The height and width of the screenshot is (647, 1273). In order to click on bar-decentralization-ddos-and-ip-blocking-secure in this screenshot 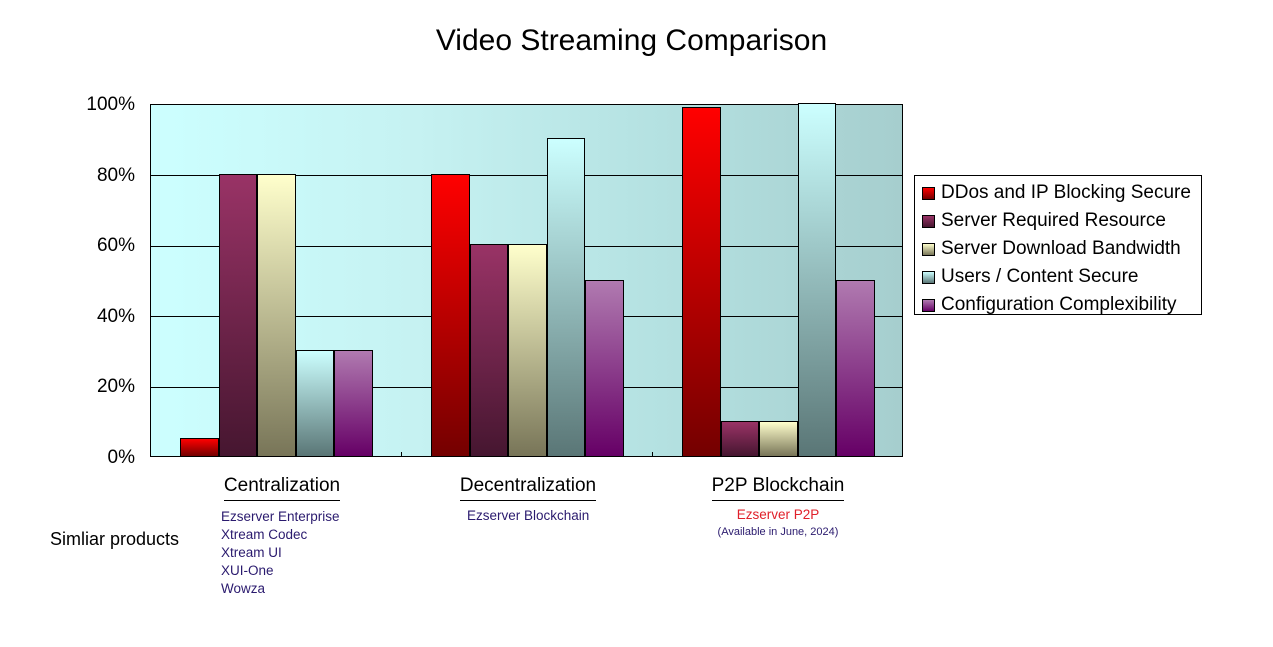, I will do `click(450, 314)`.